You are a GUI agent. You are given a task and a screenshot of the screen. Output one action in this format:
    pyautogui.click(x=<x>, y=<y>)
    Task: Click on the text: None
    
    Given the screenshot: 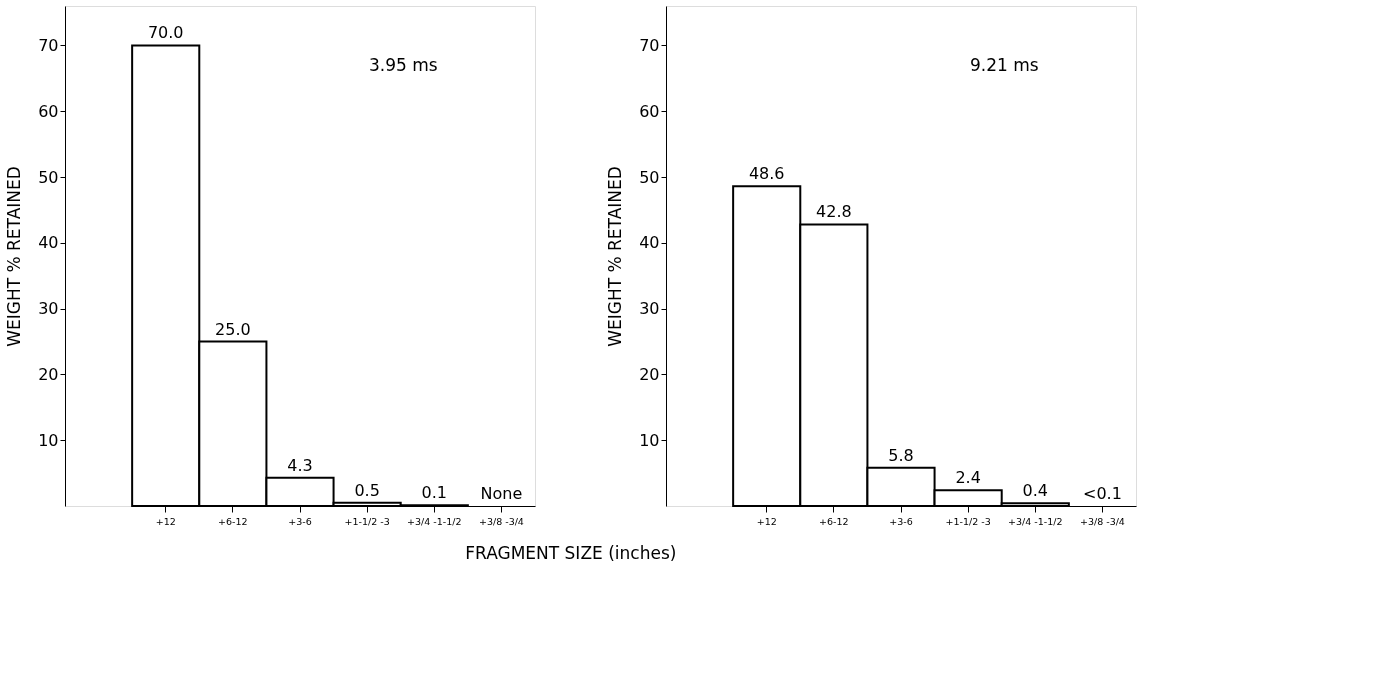 What is the action you would take?
    pyautogui.click(x=501, y=493)
    